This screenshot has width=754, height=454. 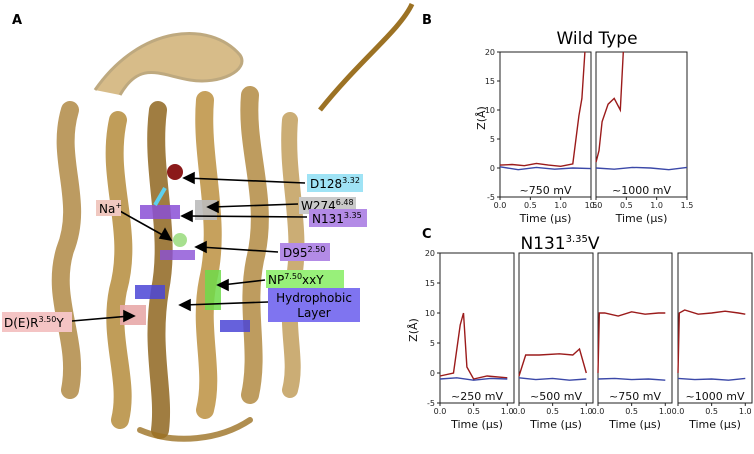 What do you see at coordinates (432, 328) in the screenshot?
I see `mutant-y-ticks: 20 15 10 5 0 -5` at bounding box center [432, 328].